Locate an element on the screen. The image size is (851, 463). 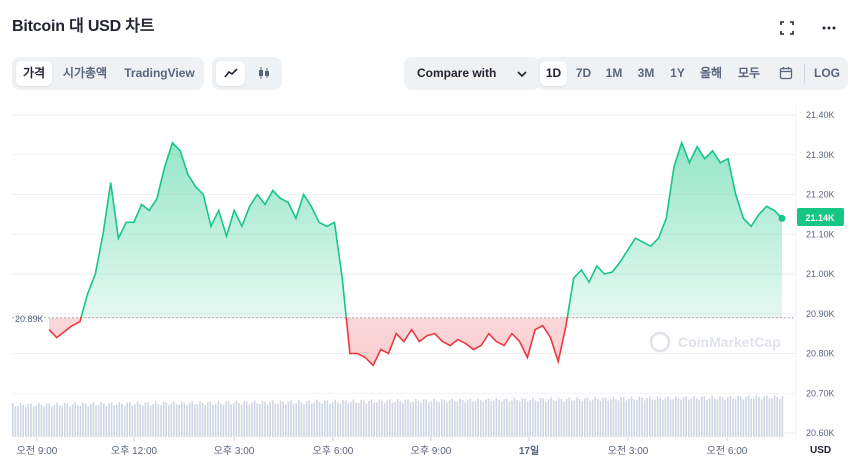
fullscreen-icon is located at coordinates (787, 28).